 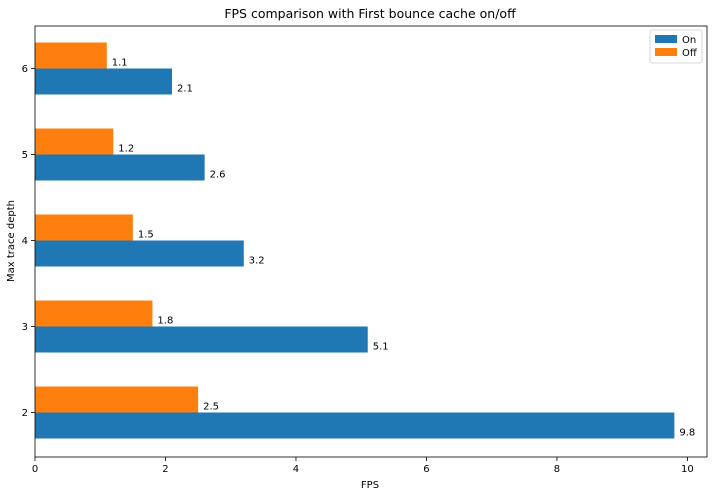 What do you see at coordinates (25, 327) in the screenshot?
I see `y-tick-label: 3` at bounding box center [25, 327].